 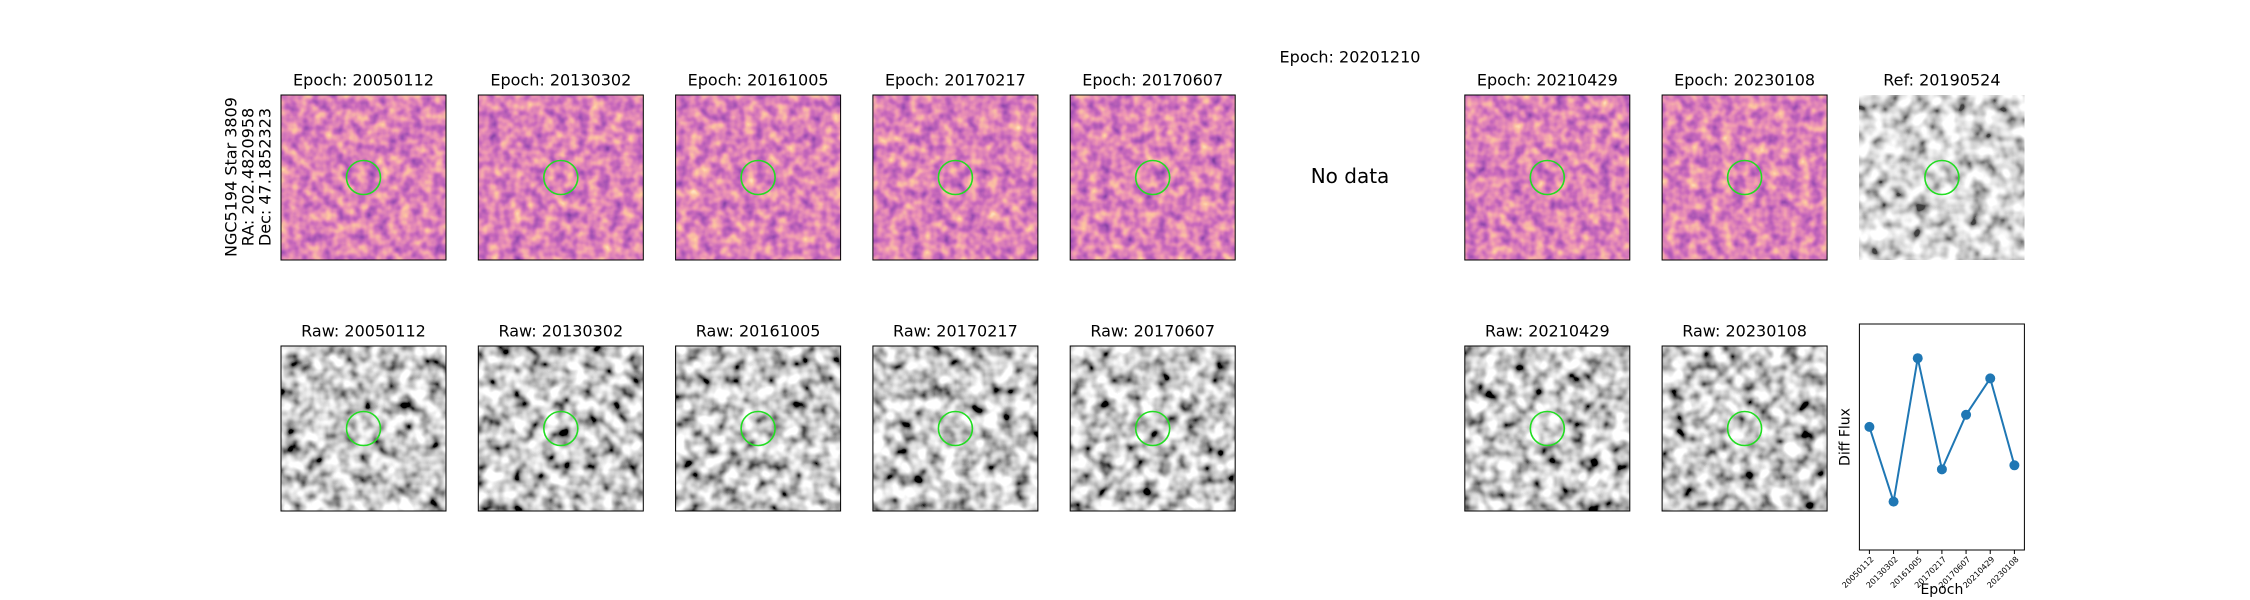 I want to click on star-name: NGC5194 Star 3809, so click(x=231, y=177).